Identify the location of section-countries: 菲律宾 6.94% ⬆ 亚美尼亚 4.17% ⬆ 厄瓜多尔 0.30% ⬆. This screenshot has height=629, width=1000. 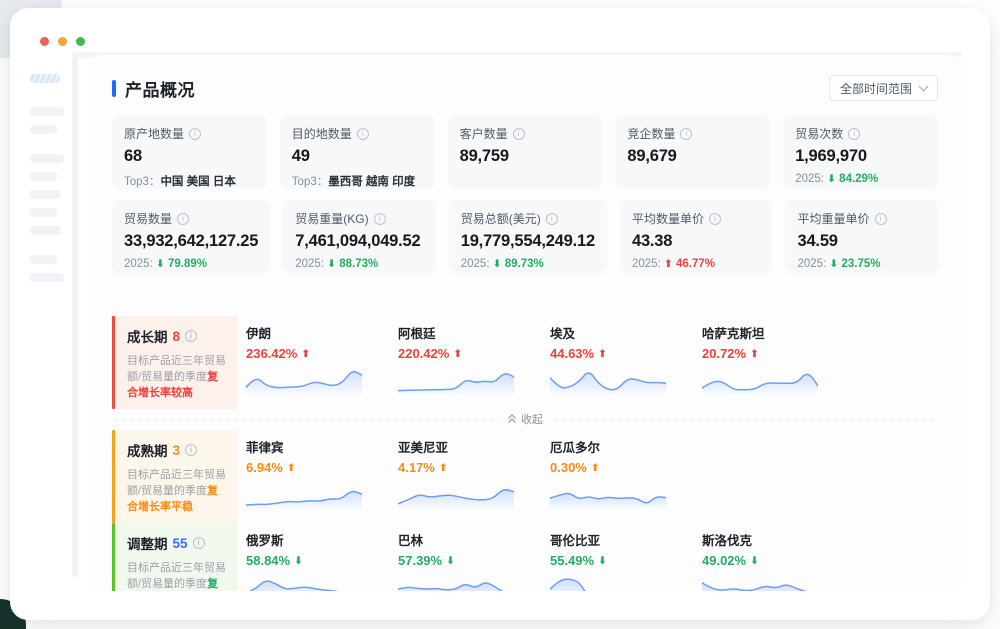
(588, 476).